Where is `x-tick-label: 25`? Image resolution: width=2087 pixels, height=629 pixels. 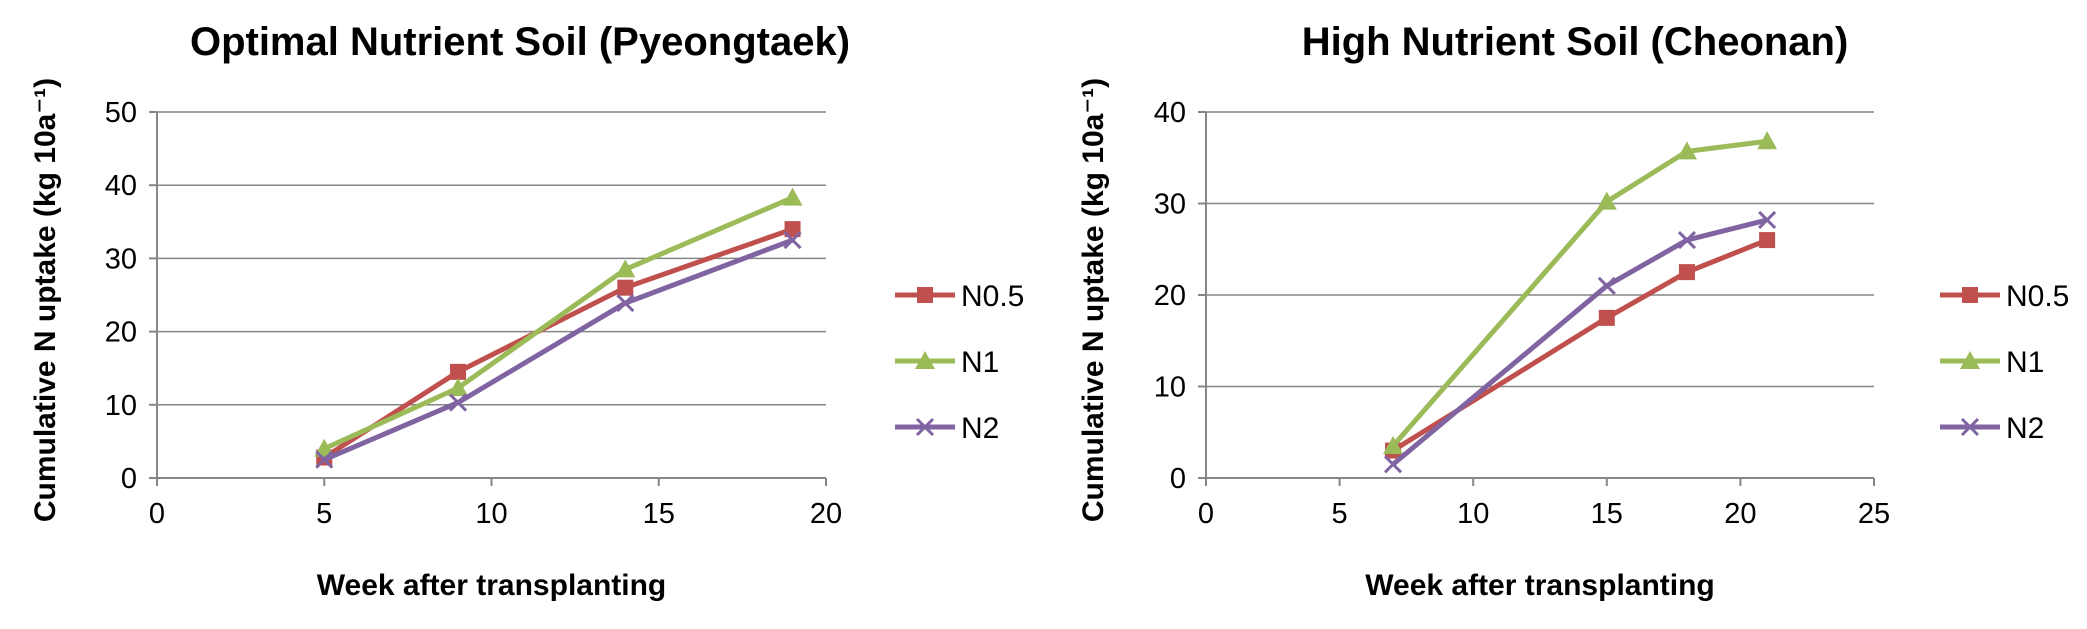
x-tick-label: 25 is located at coordinates (1874, 514).